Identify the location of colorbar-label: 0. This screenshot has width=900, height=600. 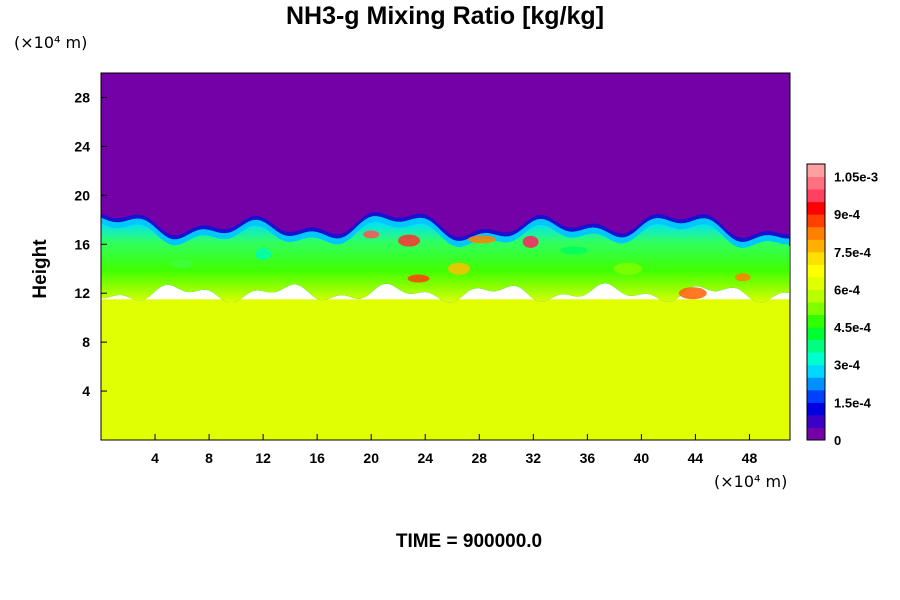
(837, 440).